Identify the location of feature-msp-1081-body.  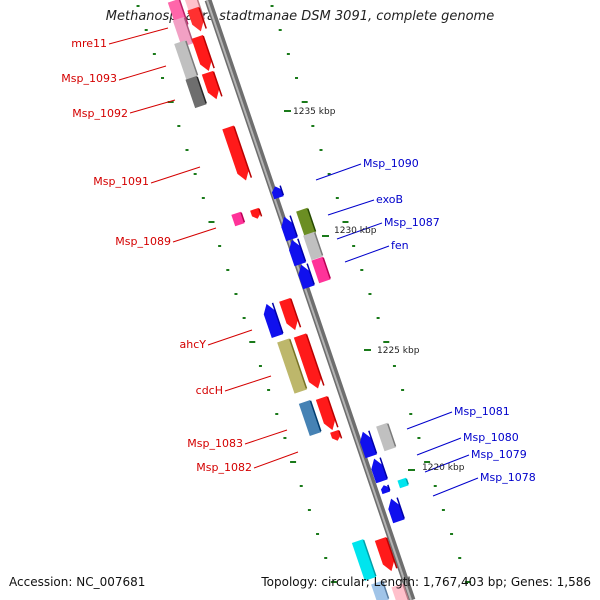
(368, 445).